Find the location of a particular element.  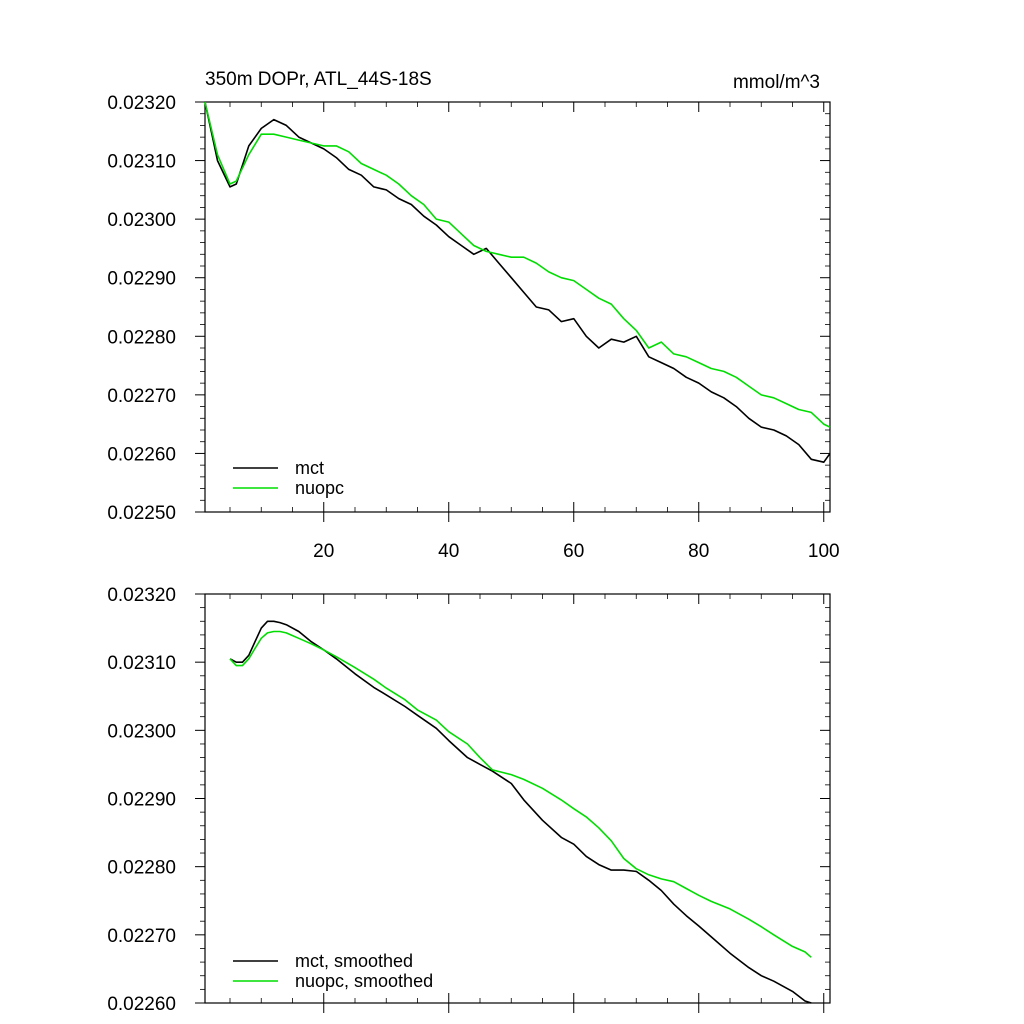

x-tick-label: 80 is located at coordinates (698, 551).